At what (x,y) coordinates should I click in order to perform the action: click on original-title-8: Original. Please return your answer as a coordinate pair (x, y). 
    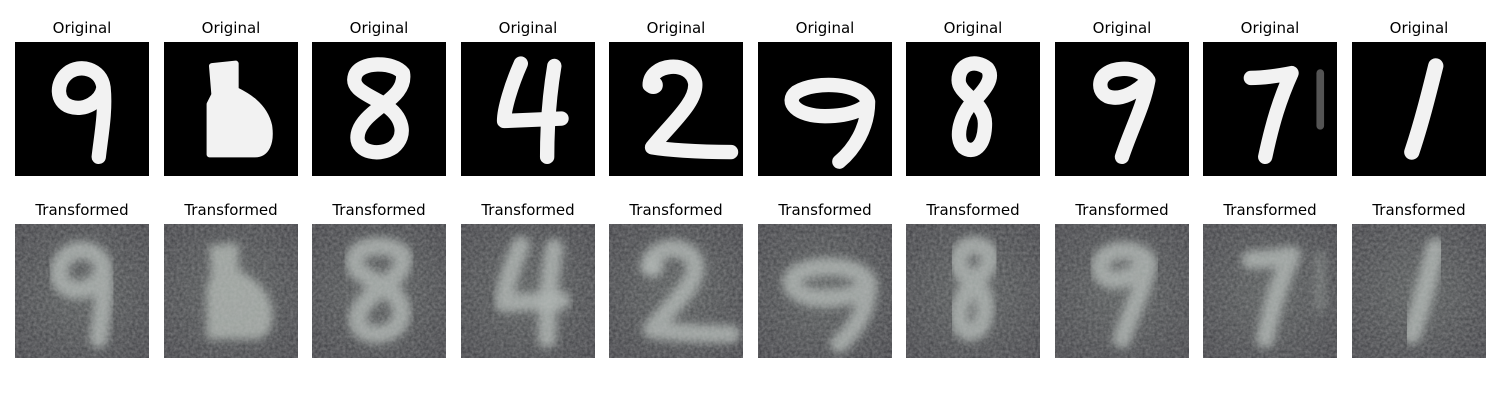
    Looking at the image, I should click on (1122, 28).